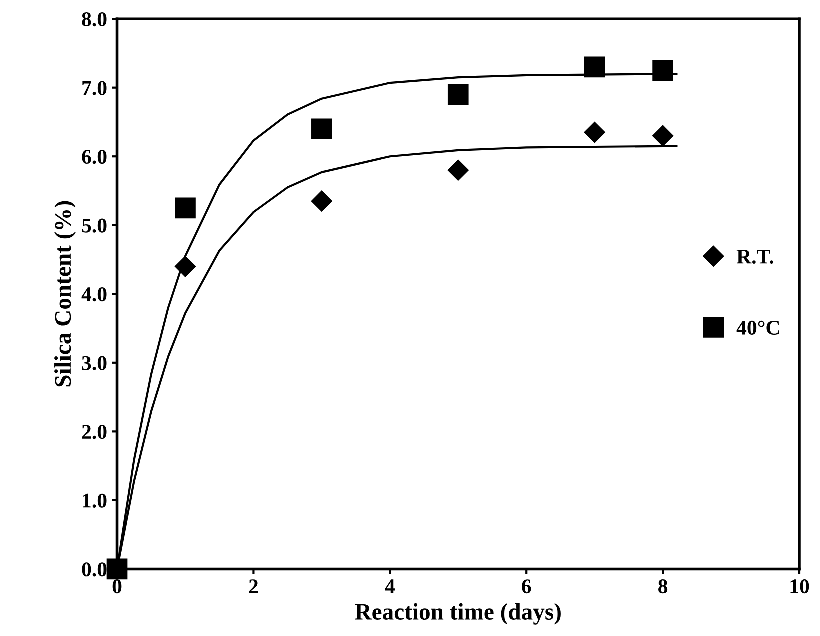 This screenshot has height=636, width=820. I want to click on y-axis-title: Silica Content (%), so click(65, 294).